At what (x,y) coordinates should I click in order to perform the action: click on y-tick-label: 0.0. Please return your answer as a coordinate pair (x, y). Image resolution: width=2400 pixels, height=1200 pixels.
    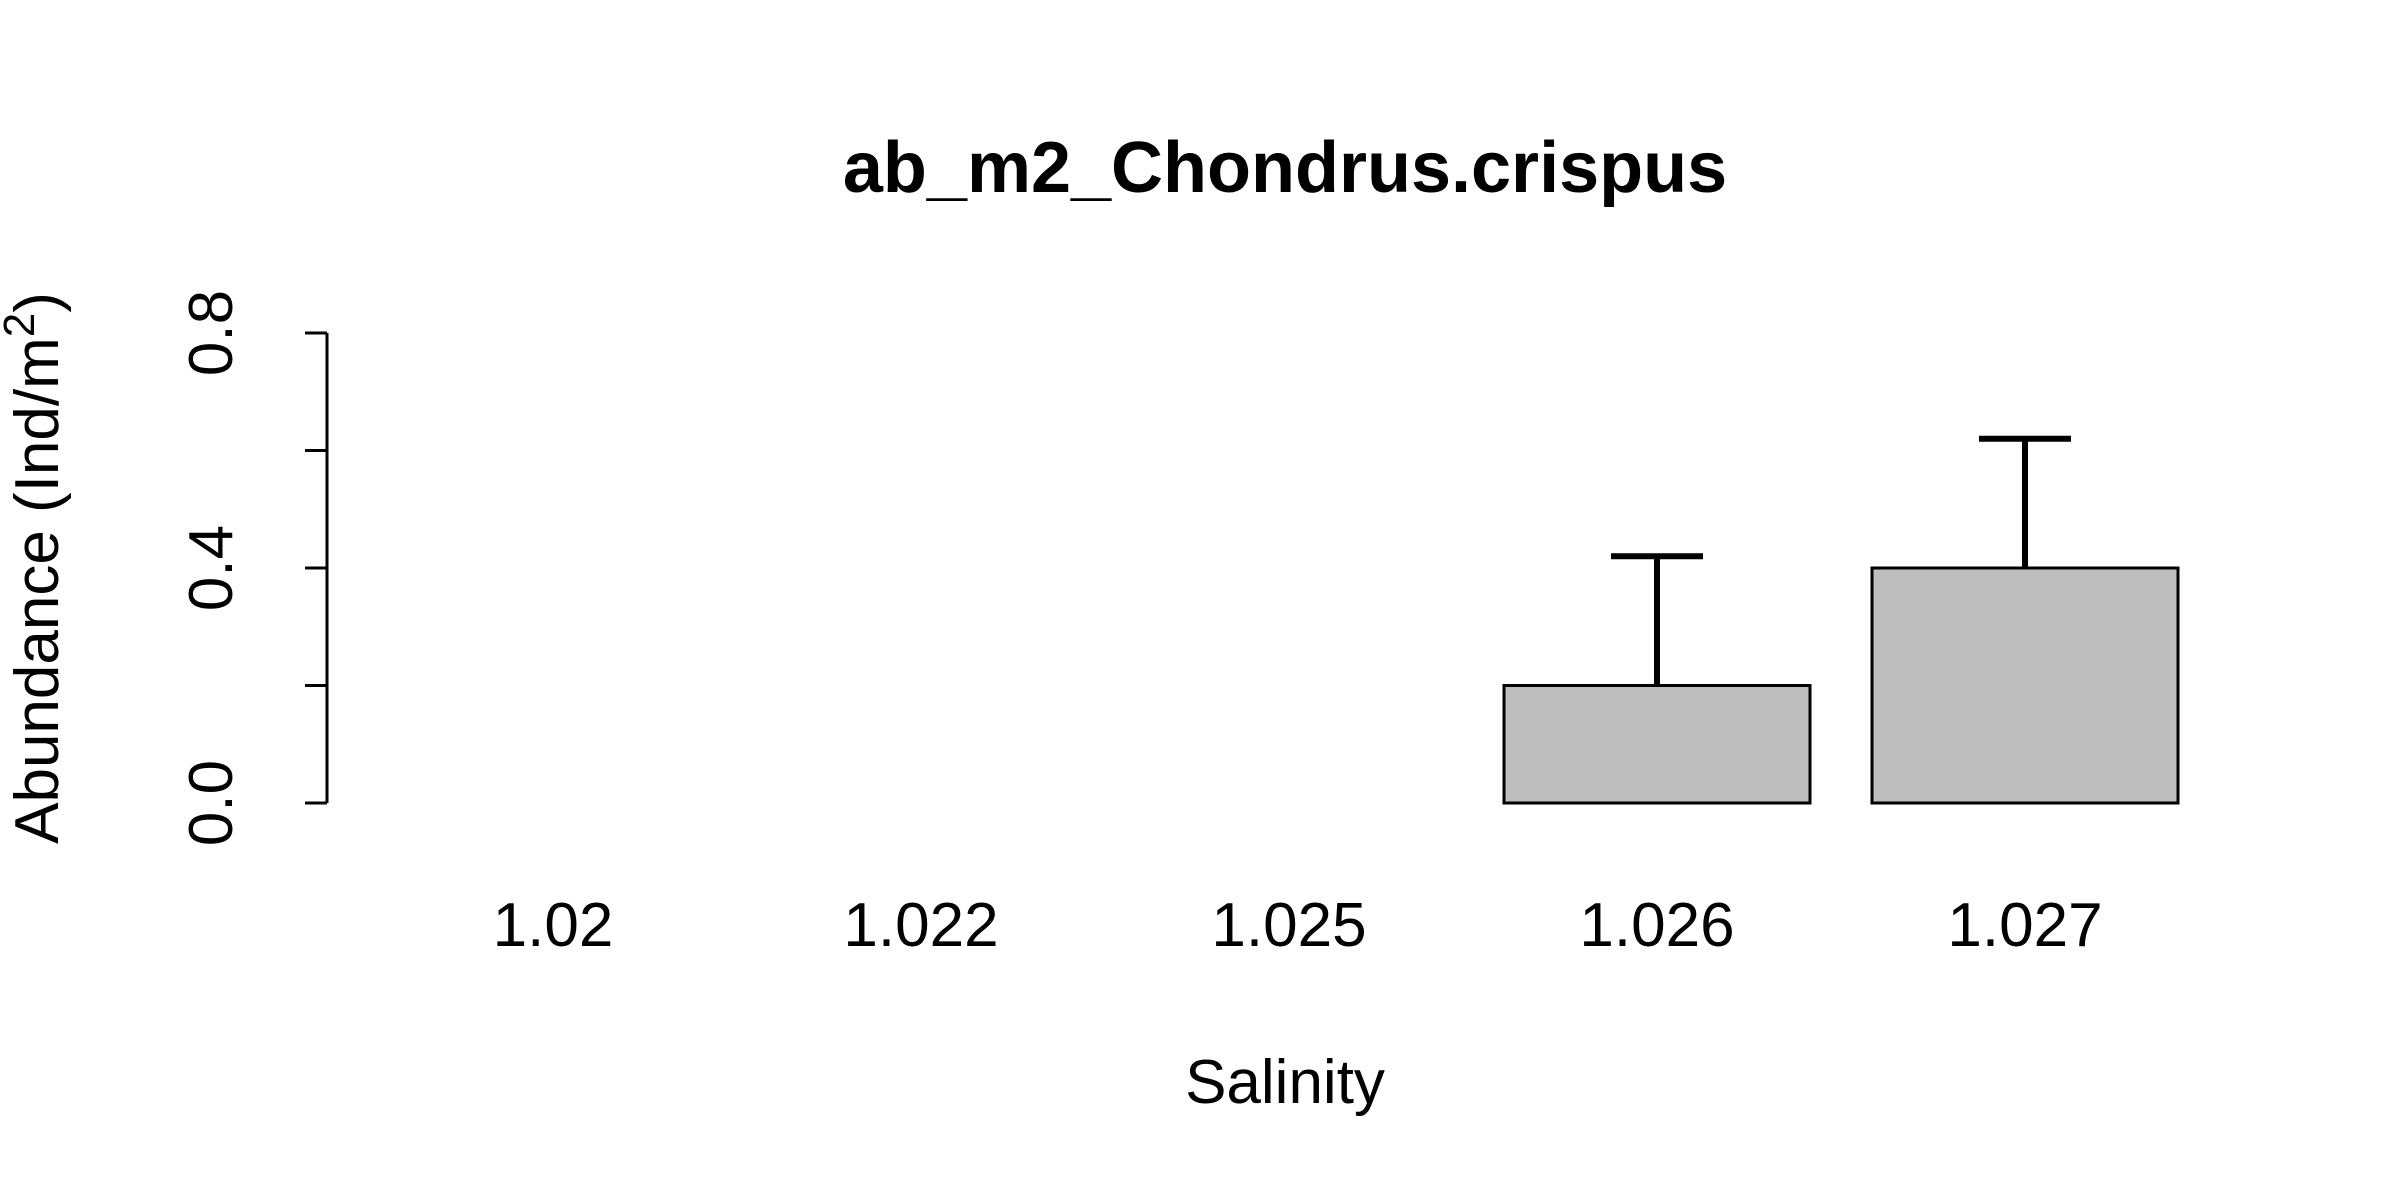
    Looking at the image, I should click on (211, 803).